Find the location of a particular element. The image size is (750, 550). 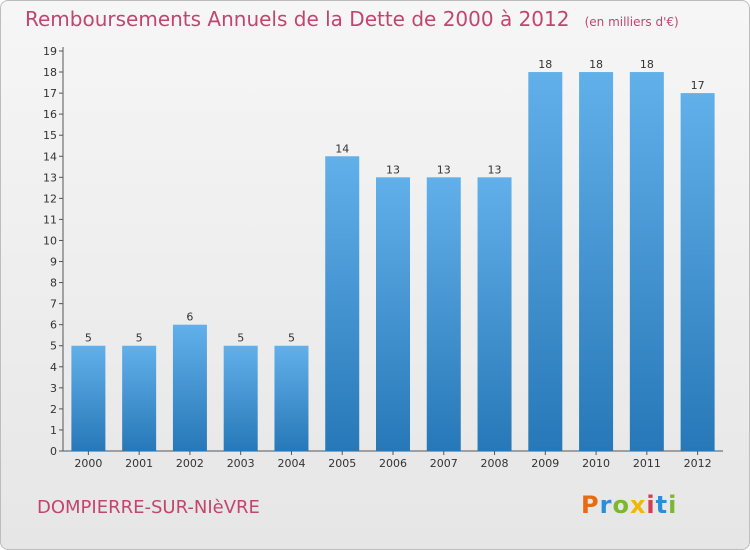

y-tick-label: 0 is located at coordinates (53, 451).